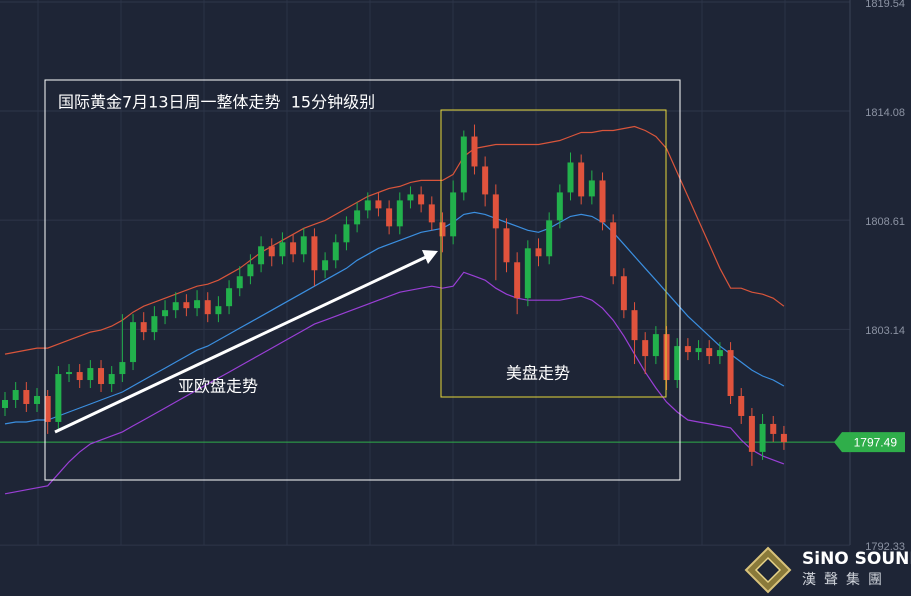 Image resolution: width=911 pixels, height=596 pixels. Describe the element at coordinates (430, 257) in the screenshot. I see `arrow-head` at that location.